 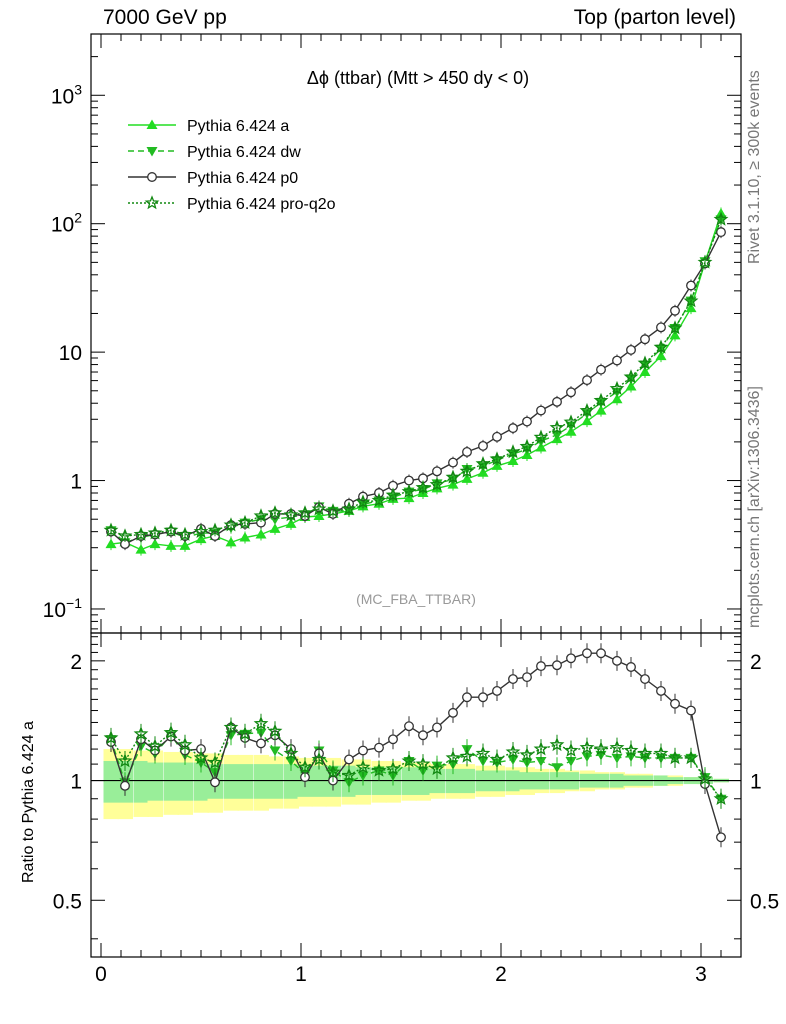 I want to click on ratio-y-tick-label-right: 0.5, so click(x=764, y=901).